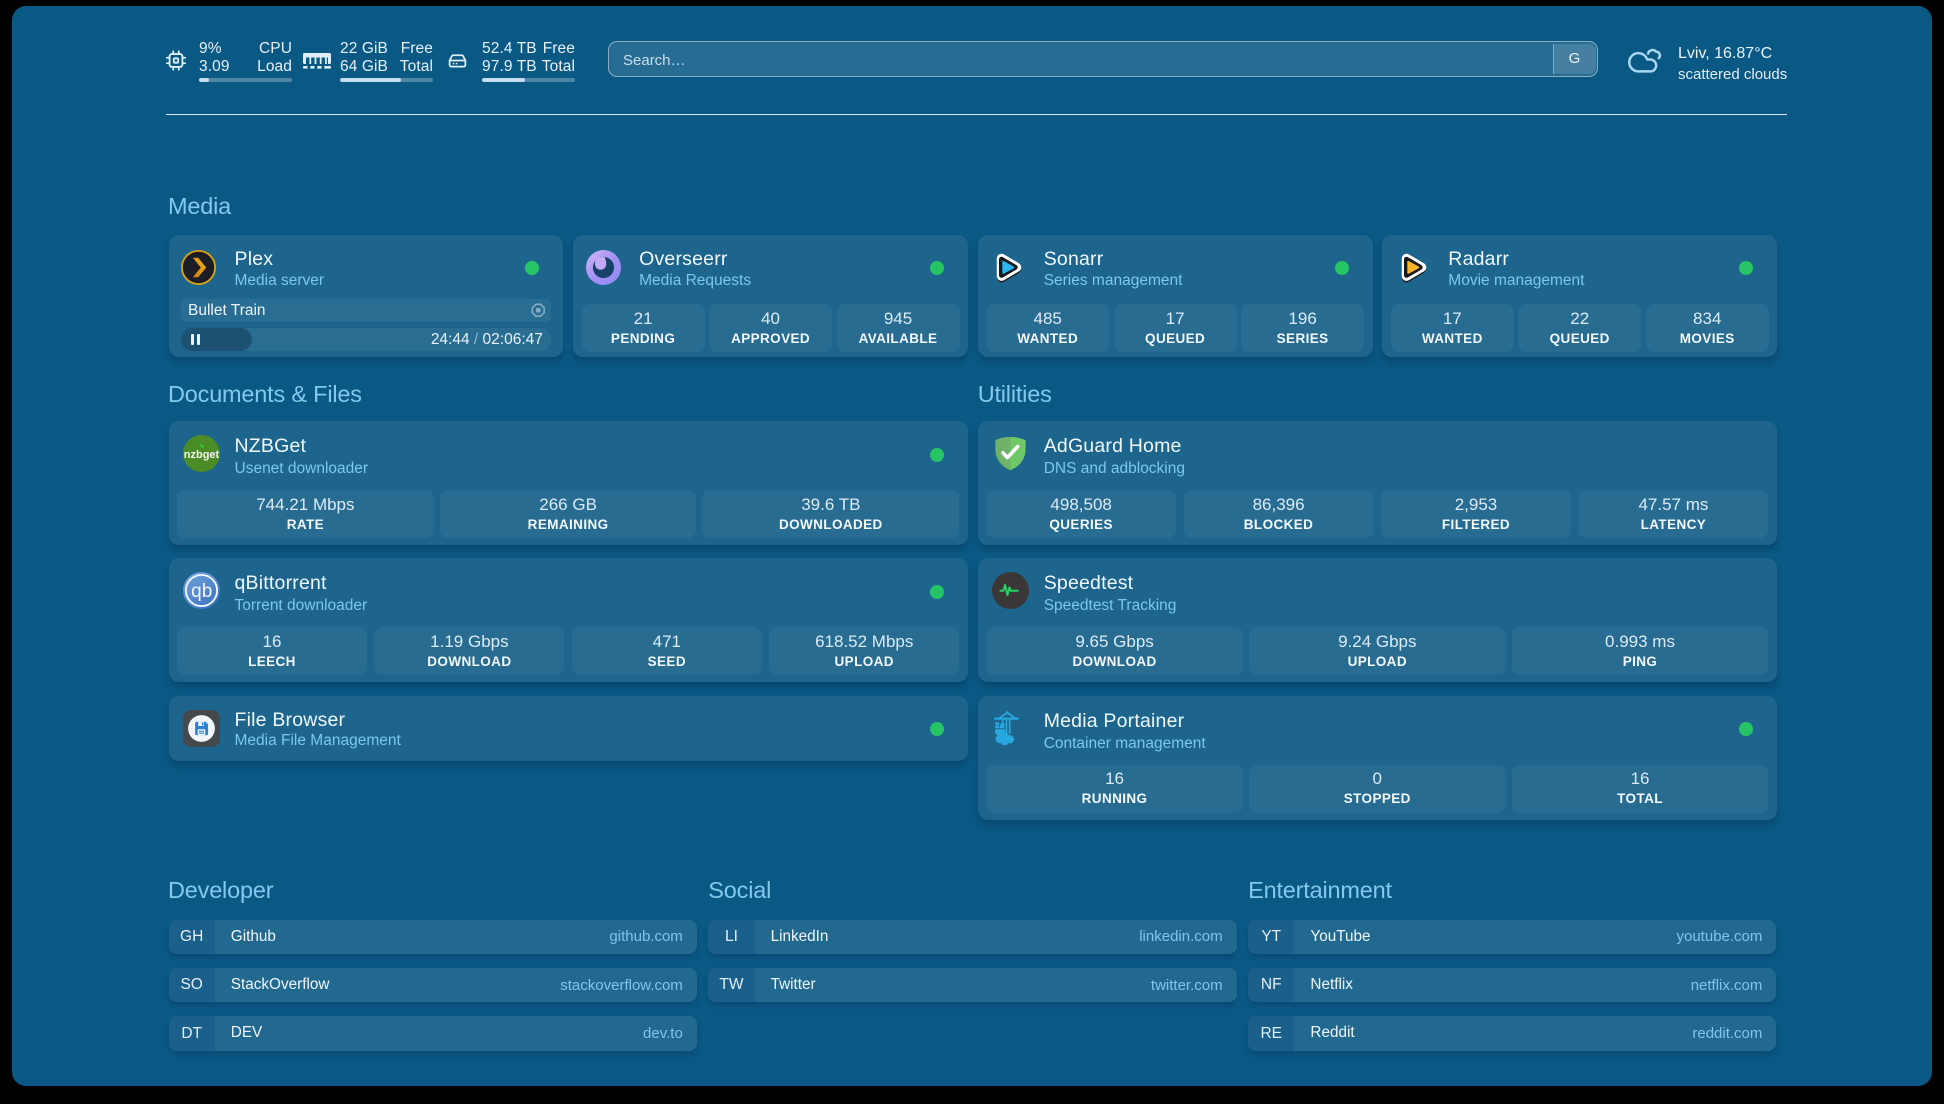  I want to click on svg-text: nzbget, so click(201, 455).